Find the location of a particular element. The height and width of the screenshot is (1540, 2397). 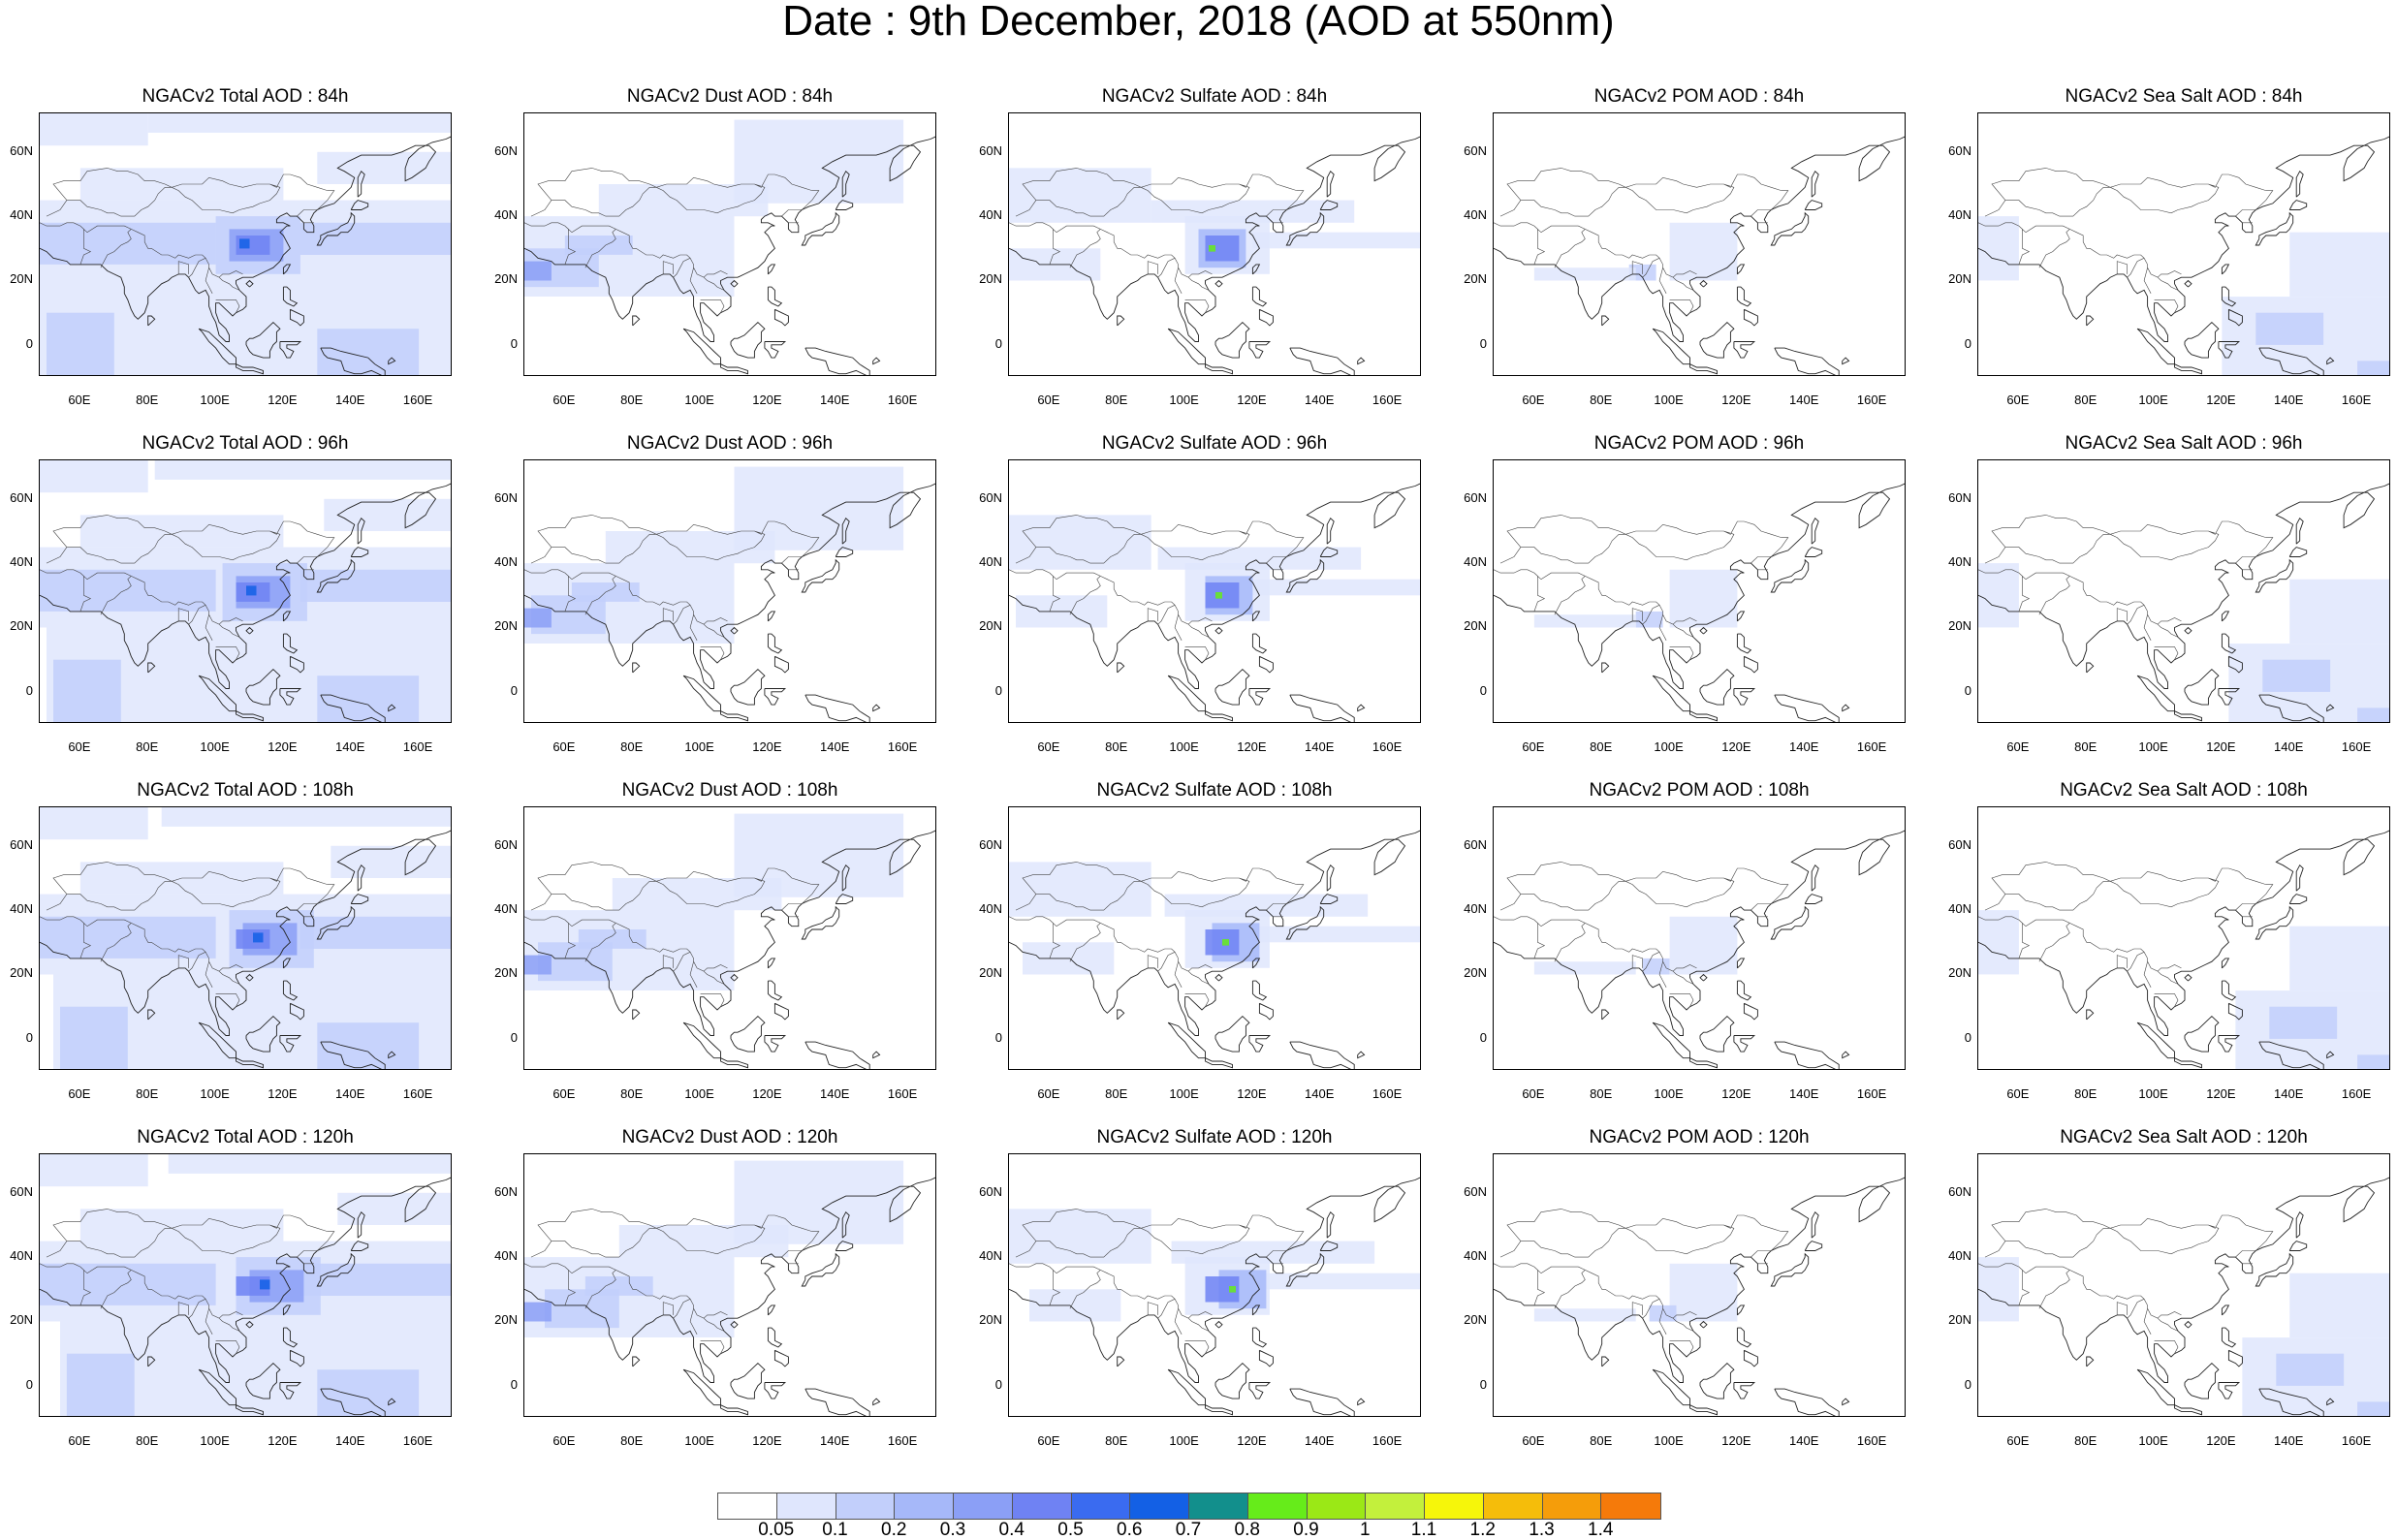

colorbar-label: 0.2 is located at coordinates (894, 1530).